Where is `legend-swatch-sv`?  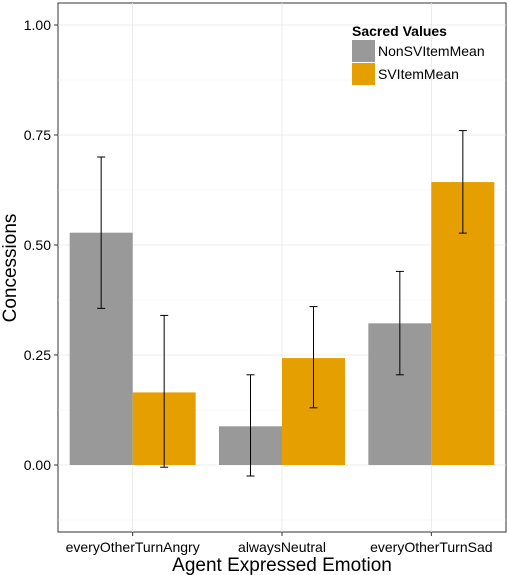 legend-swatch-sv is located at coordinates (363, 74).